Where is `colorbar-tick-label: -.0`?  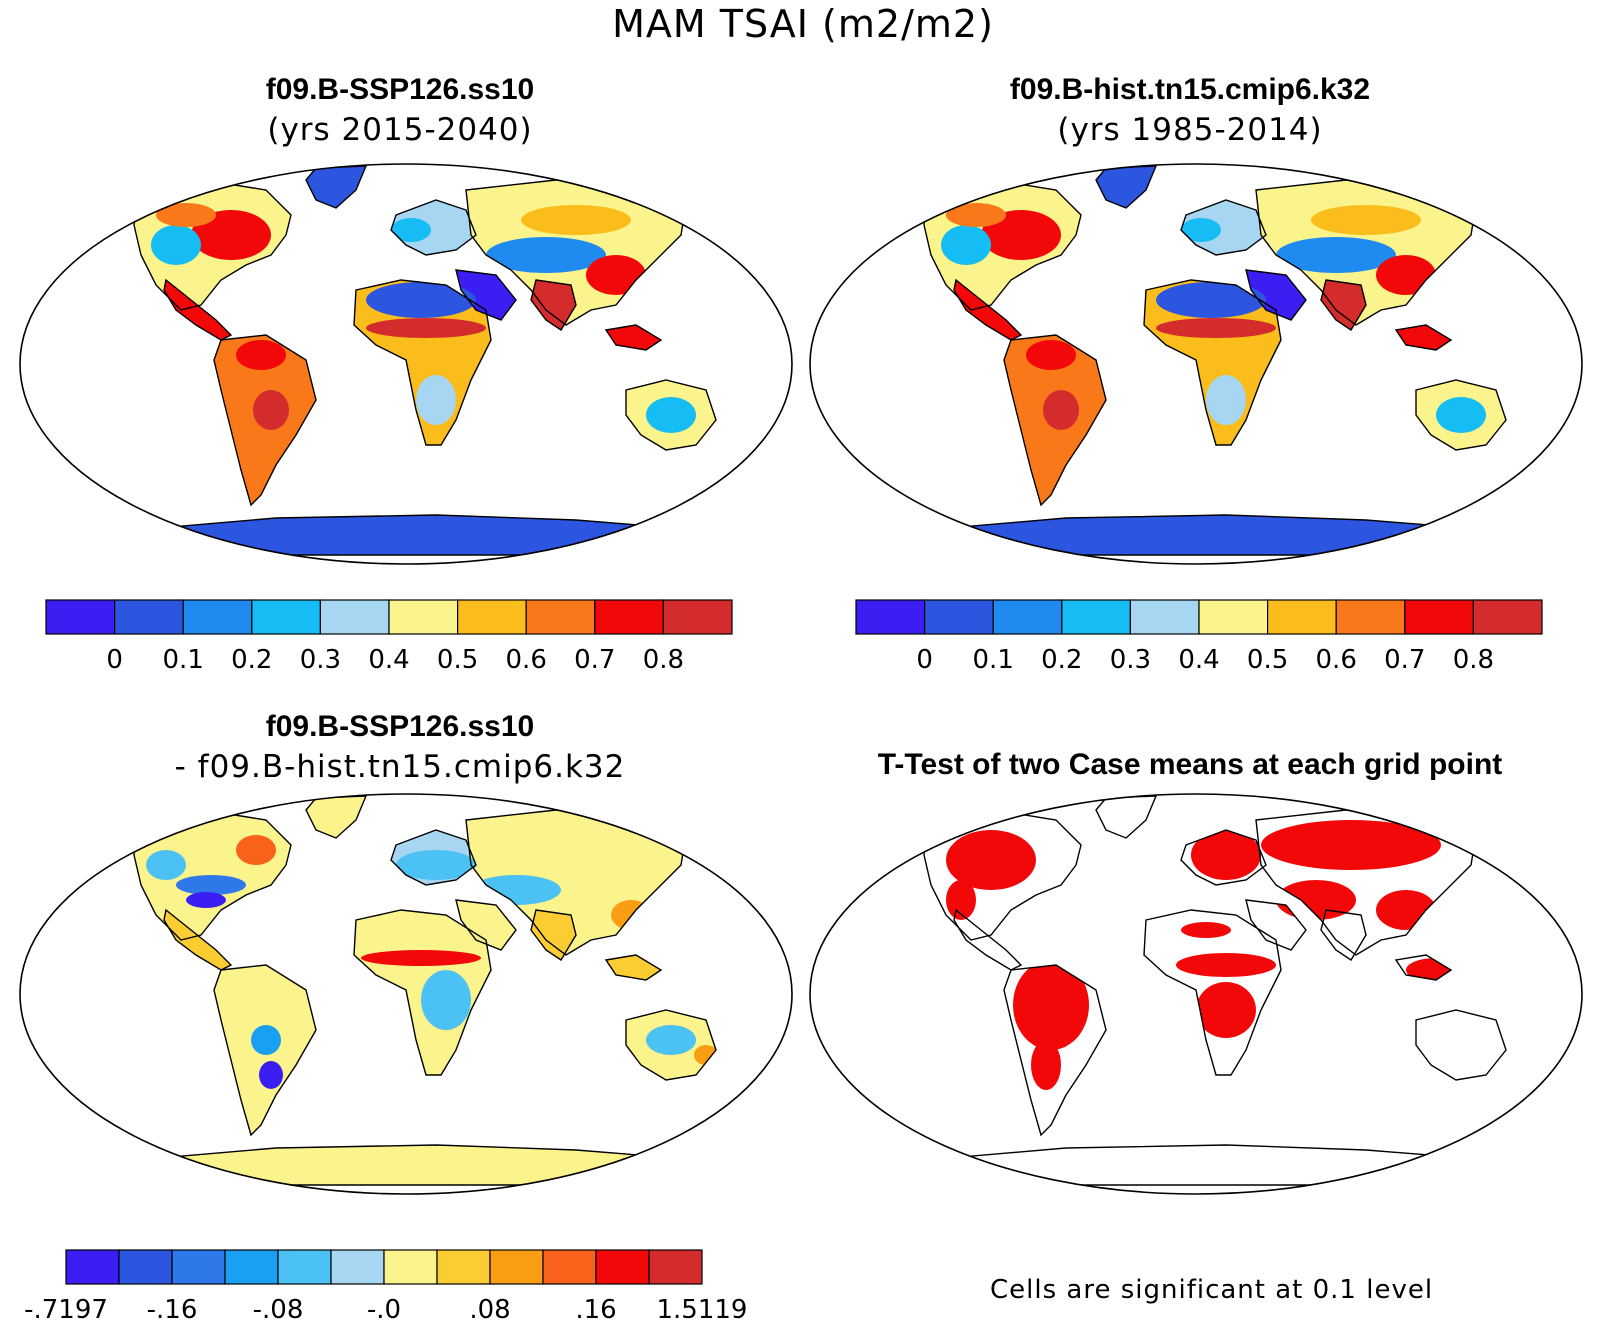
colorbar-tick-label: -.0 is located at coordinates (384, 1309).